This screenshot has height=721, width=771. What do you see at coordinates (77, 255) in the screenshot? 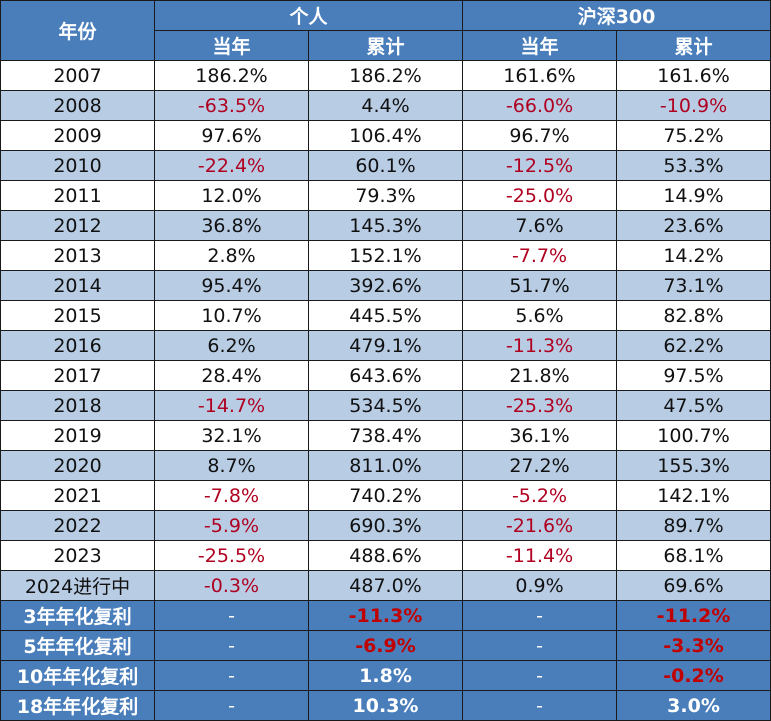
I see `year-cell: 2013` at bounding box center [77, 255].